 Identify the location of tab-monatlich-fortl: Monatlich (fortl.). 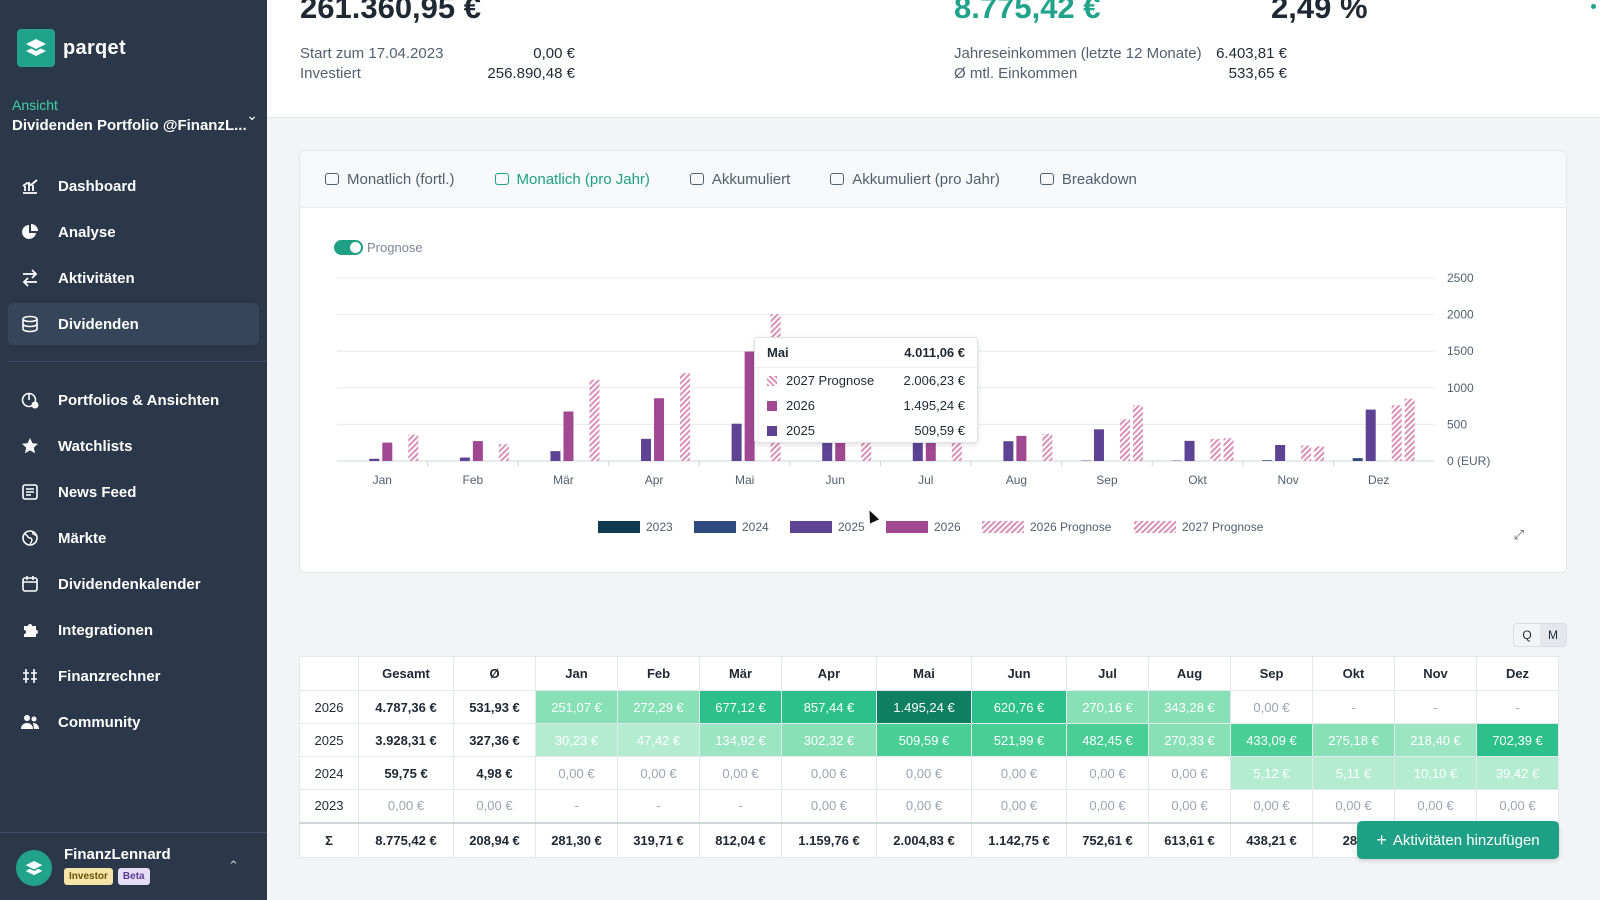
(390, 179).